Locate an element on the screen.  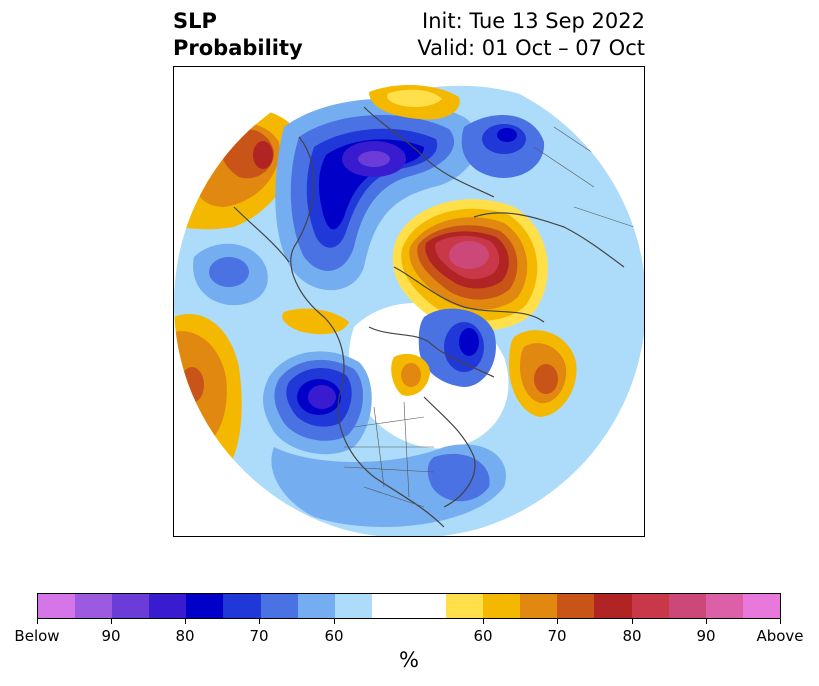
colorbar-tick-label: Below is located at coordinates (37, 636).